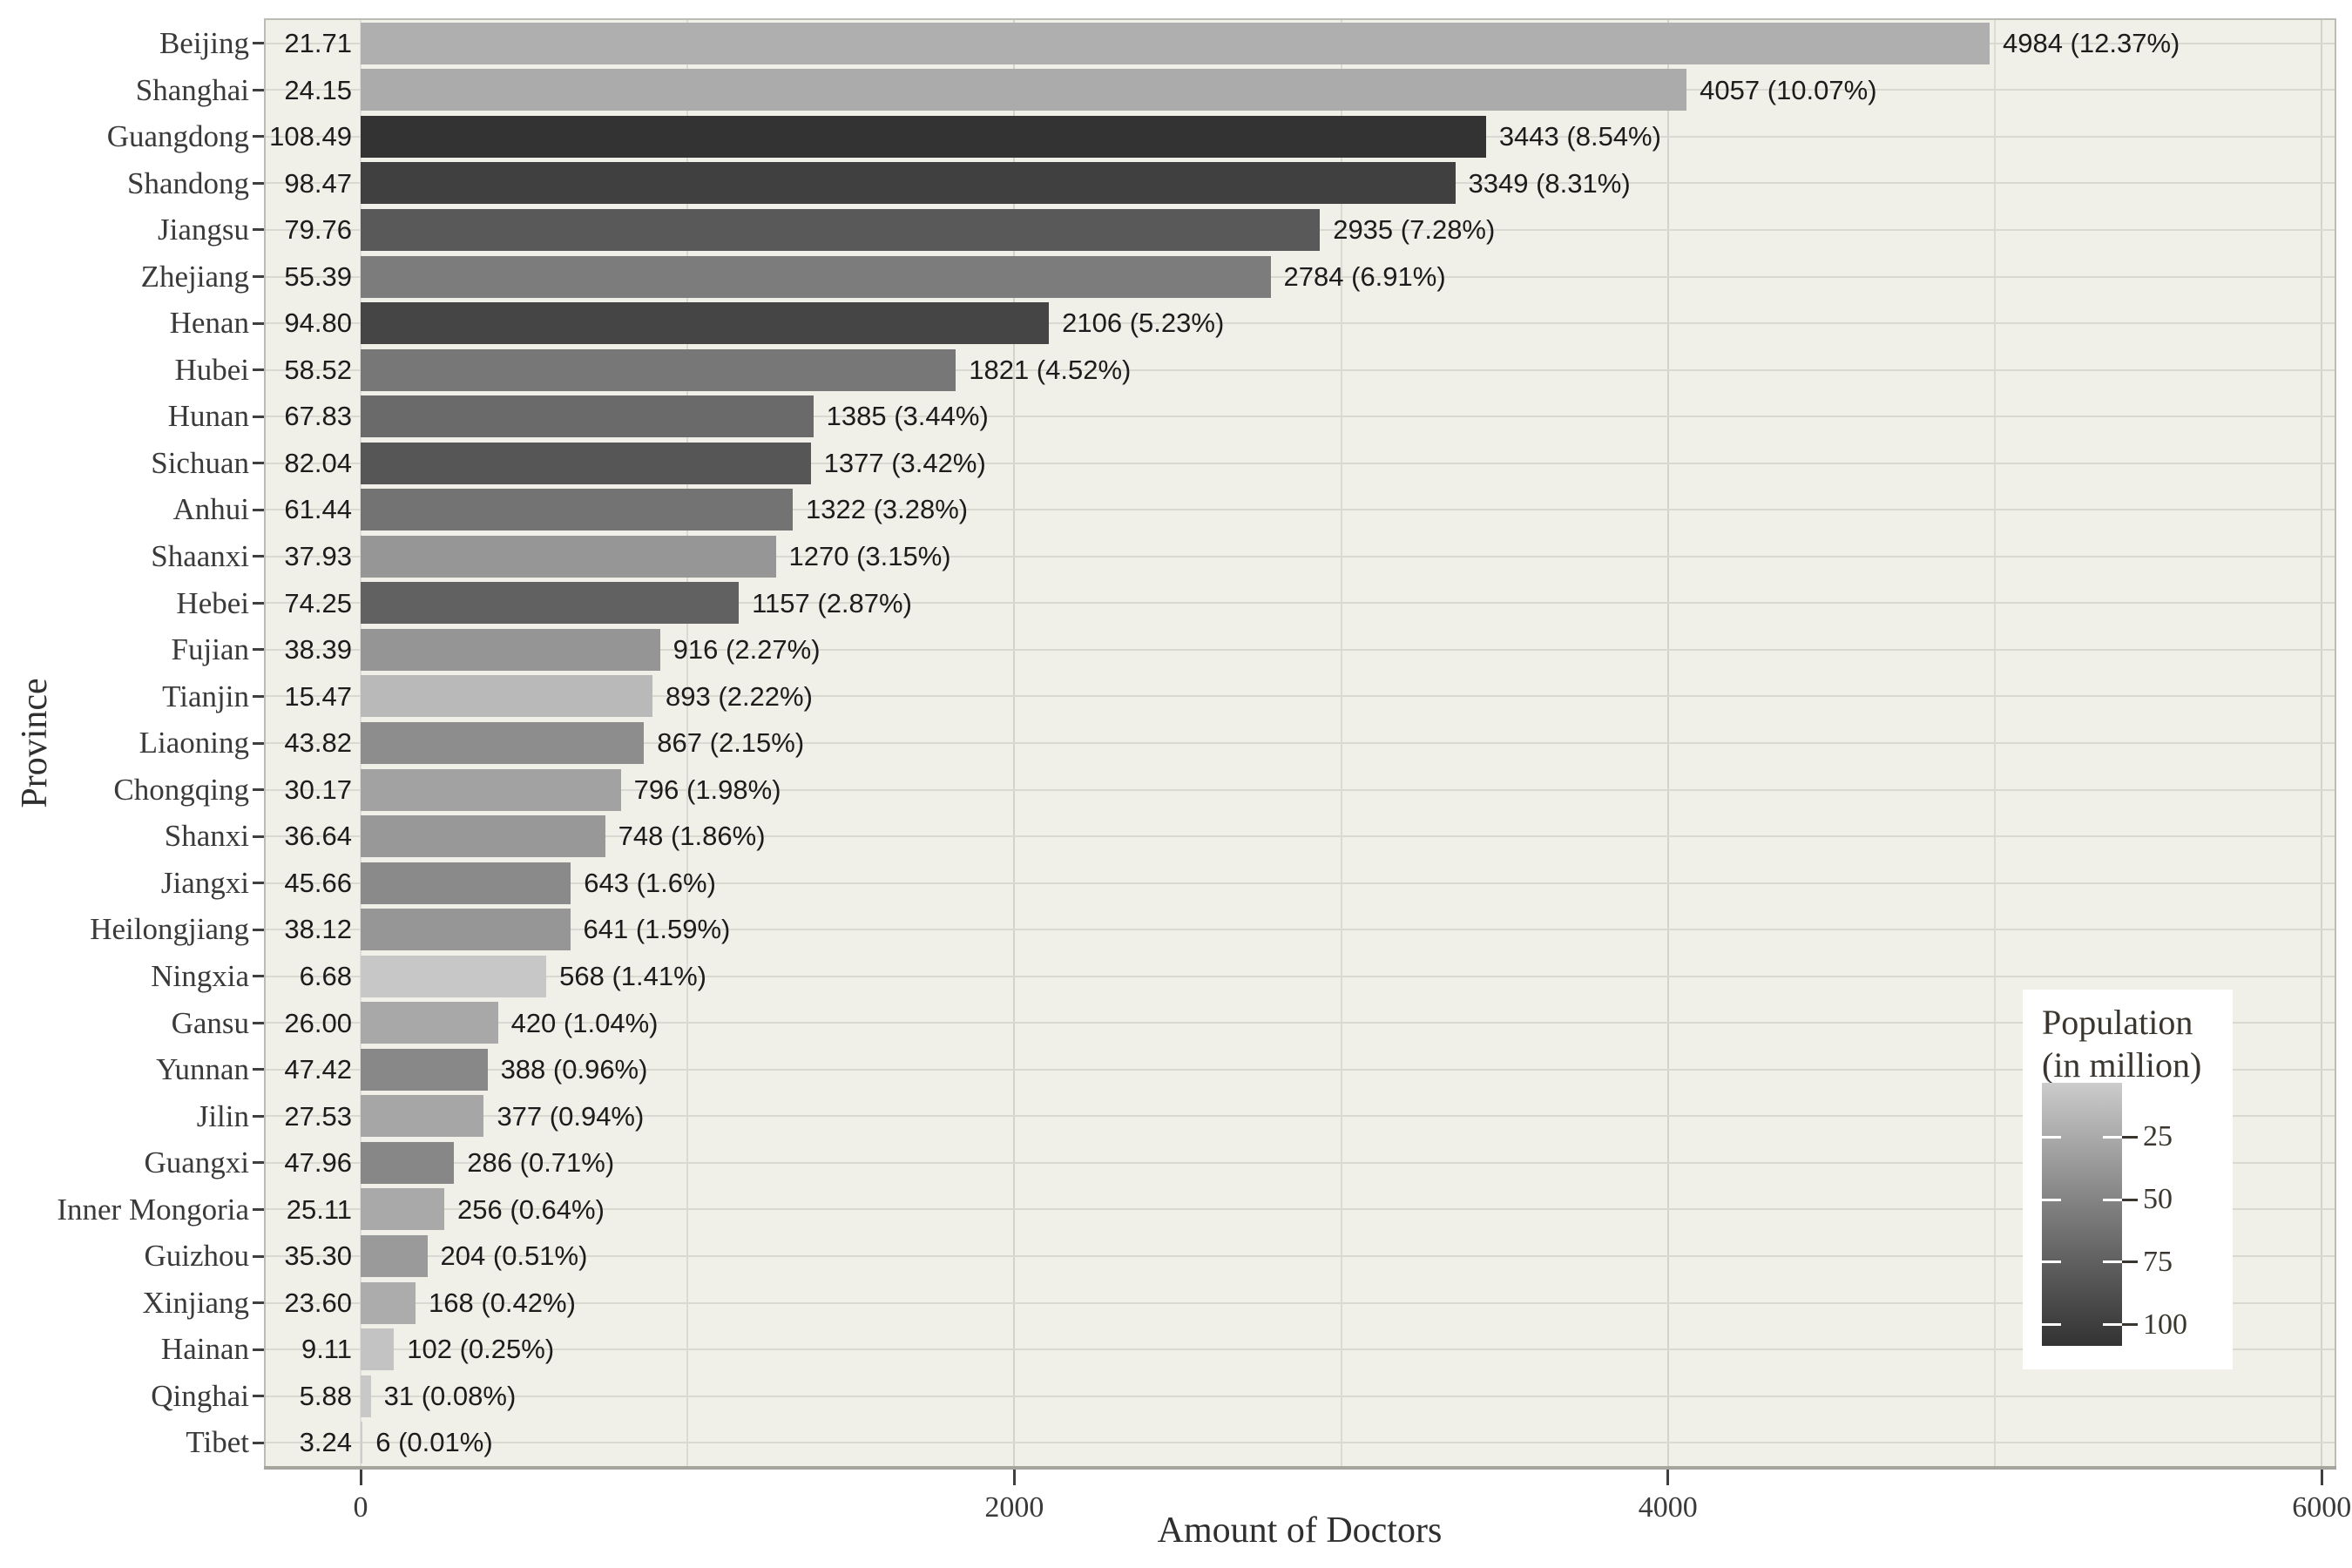  I want to click on doctors-label: 4984 (12.37%), so click(2091, 43).